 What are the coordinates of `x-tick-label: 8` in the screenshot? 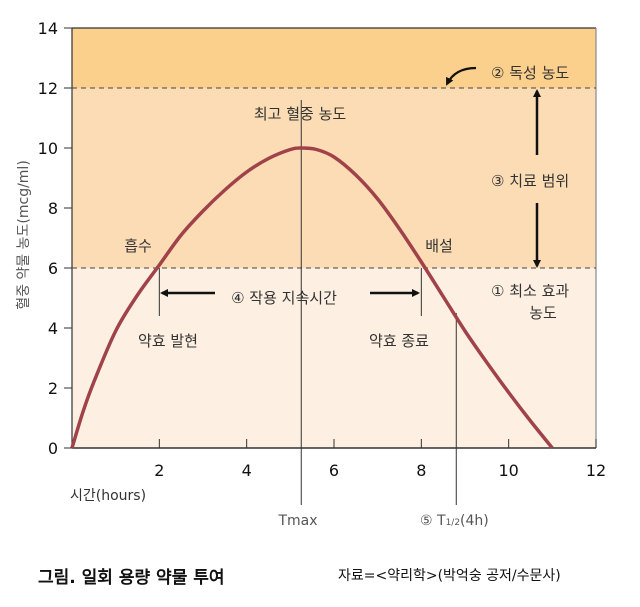 It's located at (421, 470).